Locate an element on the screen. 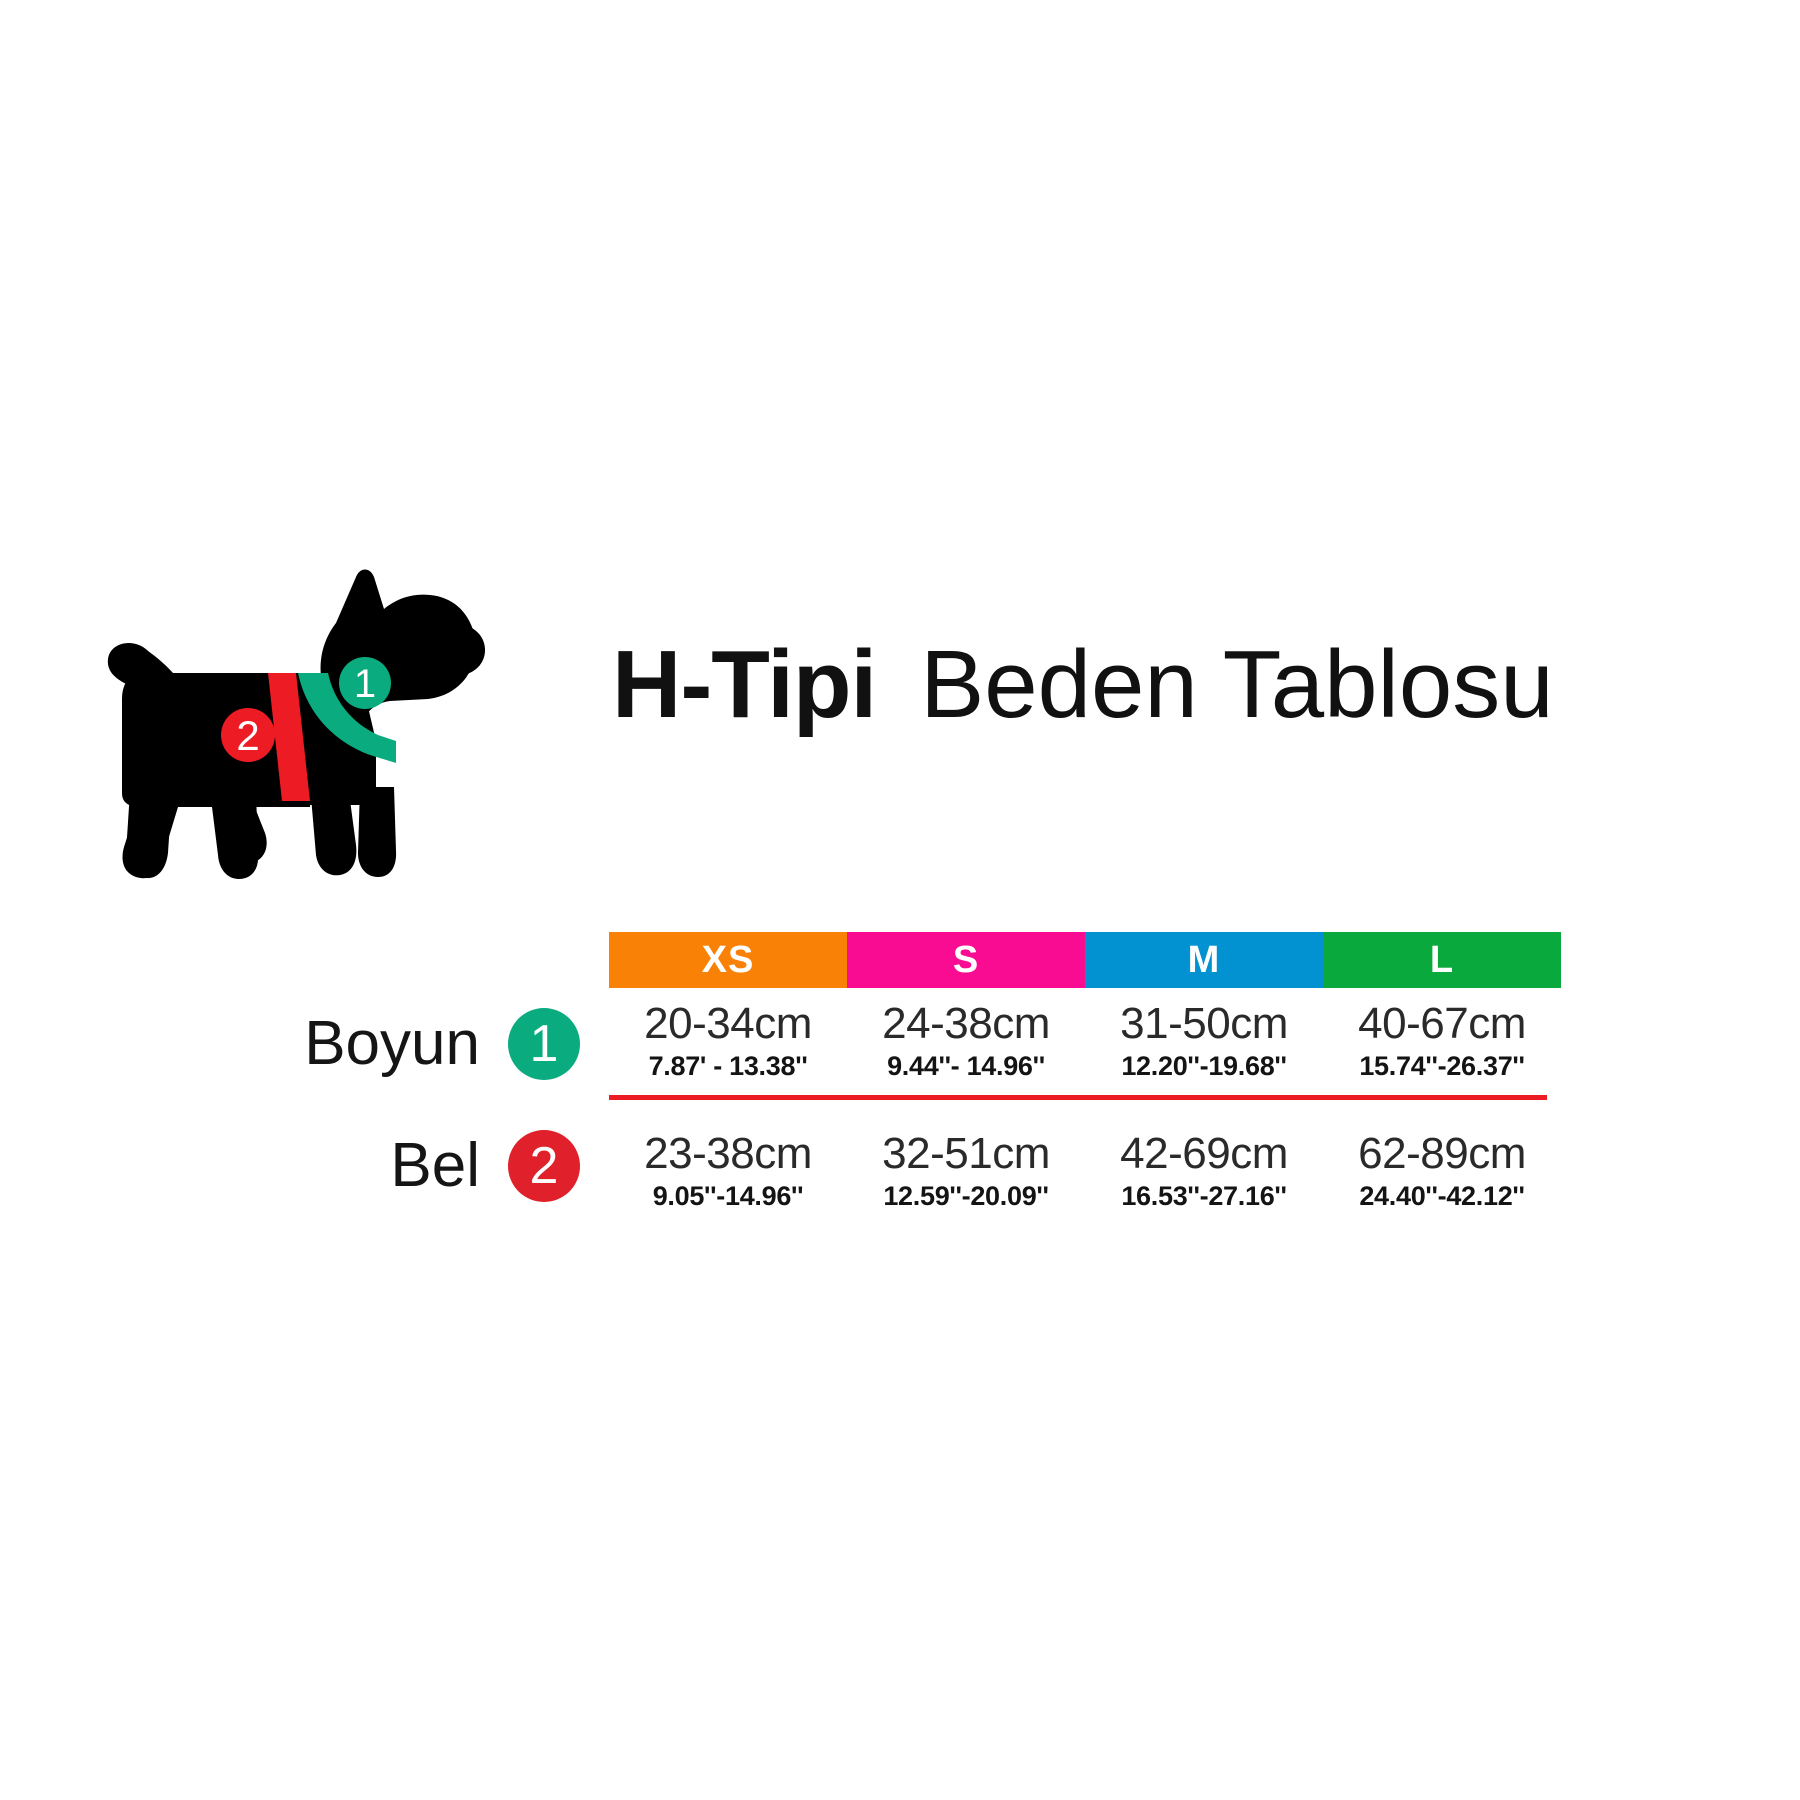 Image resolution: width=1800 pixels, height=1800 pixels. neck-strap is located at coordinates (347, 718).